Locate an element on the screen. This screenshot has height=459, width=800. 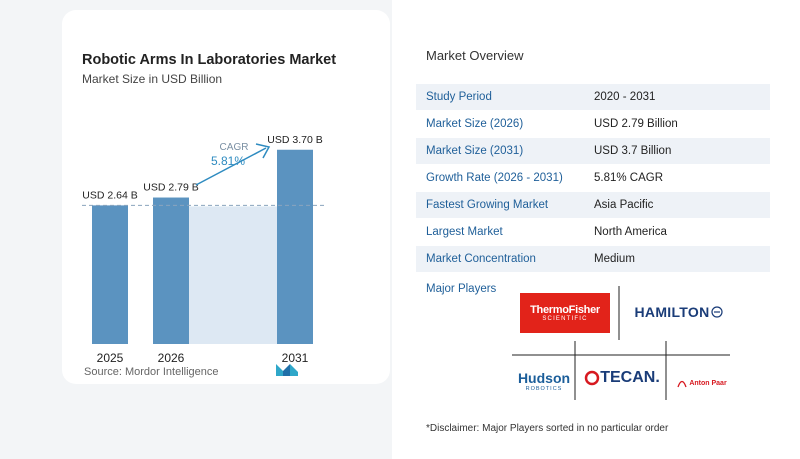
overview-row: Market Size (2031) USD 3.7 Billion is located at coordinates (593, 151).